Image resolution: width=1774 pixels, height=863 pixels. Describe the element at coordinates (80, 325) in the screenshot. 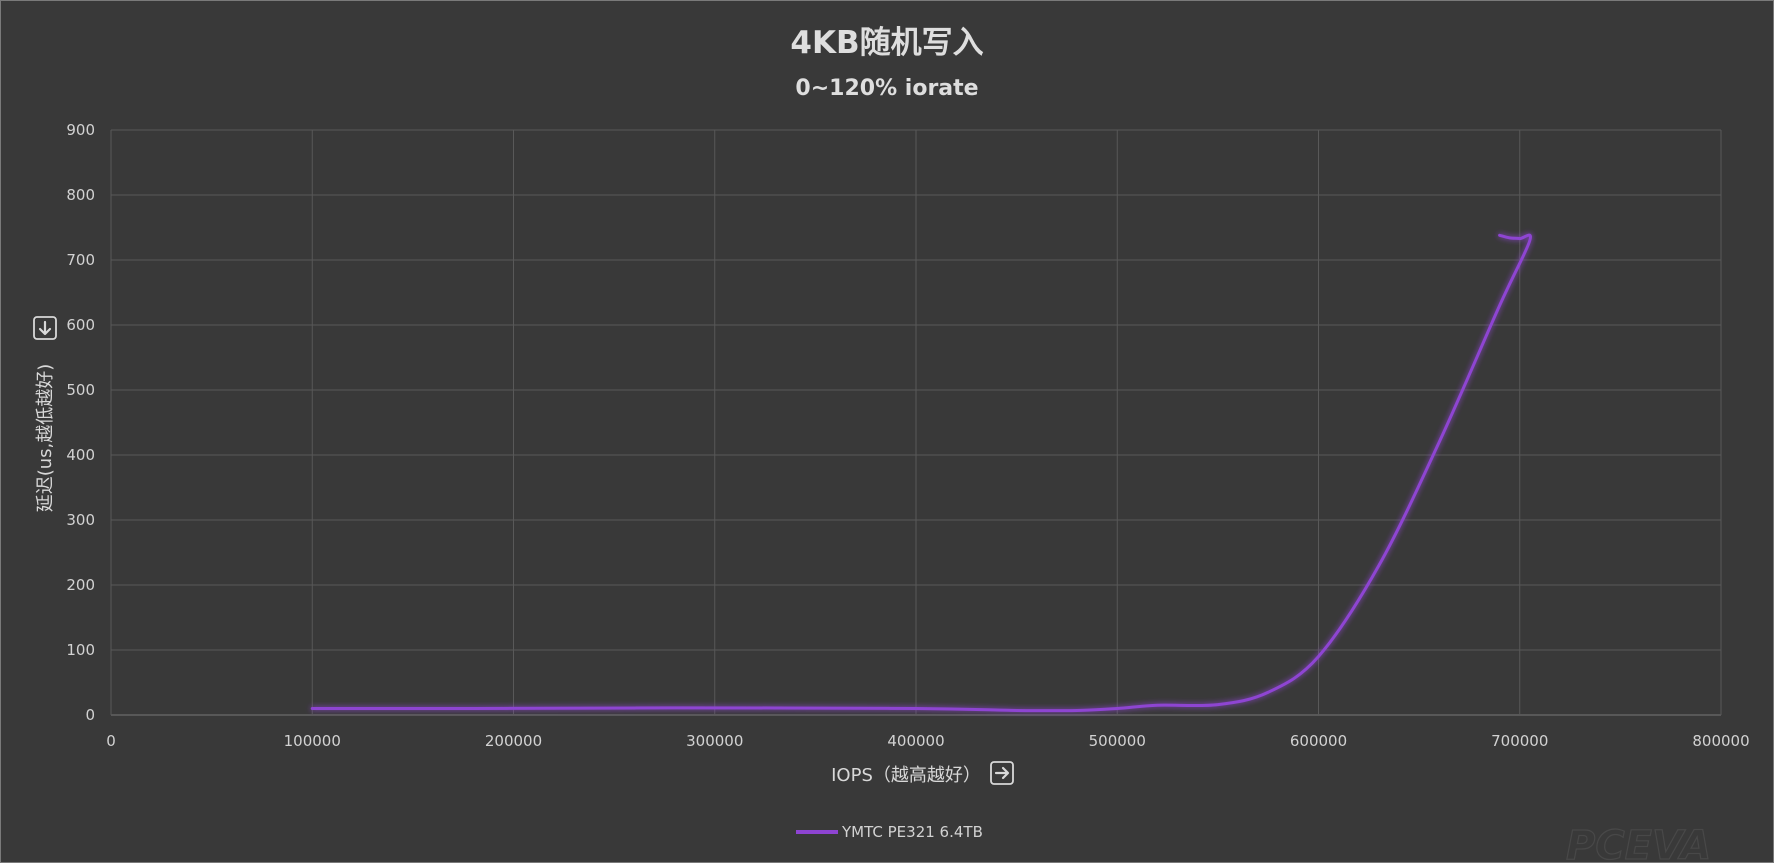

I see `y-tick-label: 600` at that location.